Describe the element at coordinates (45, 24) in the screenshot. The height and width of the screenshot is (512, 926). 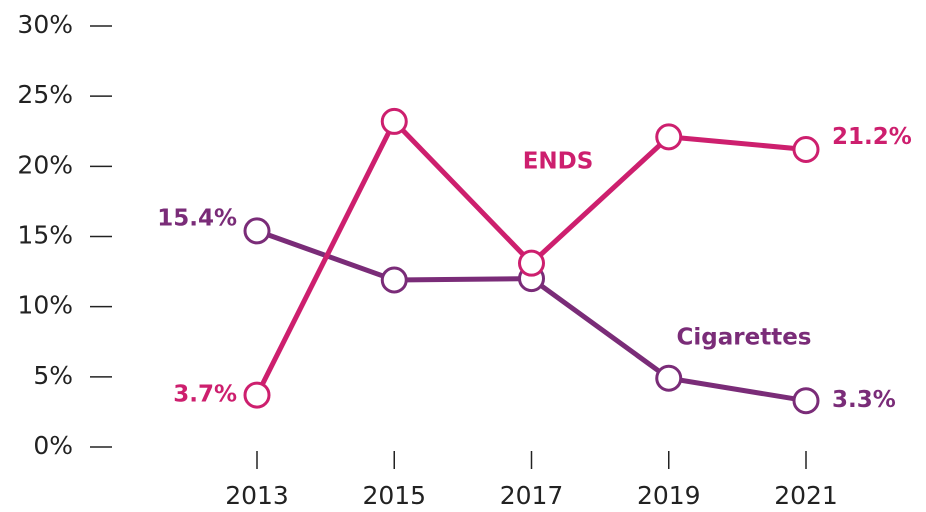
I see `y-tick-label: 30%` at that location.